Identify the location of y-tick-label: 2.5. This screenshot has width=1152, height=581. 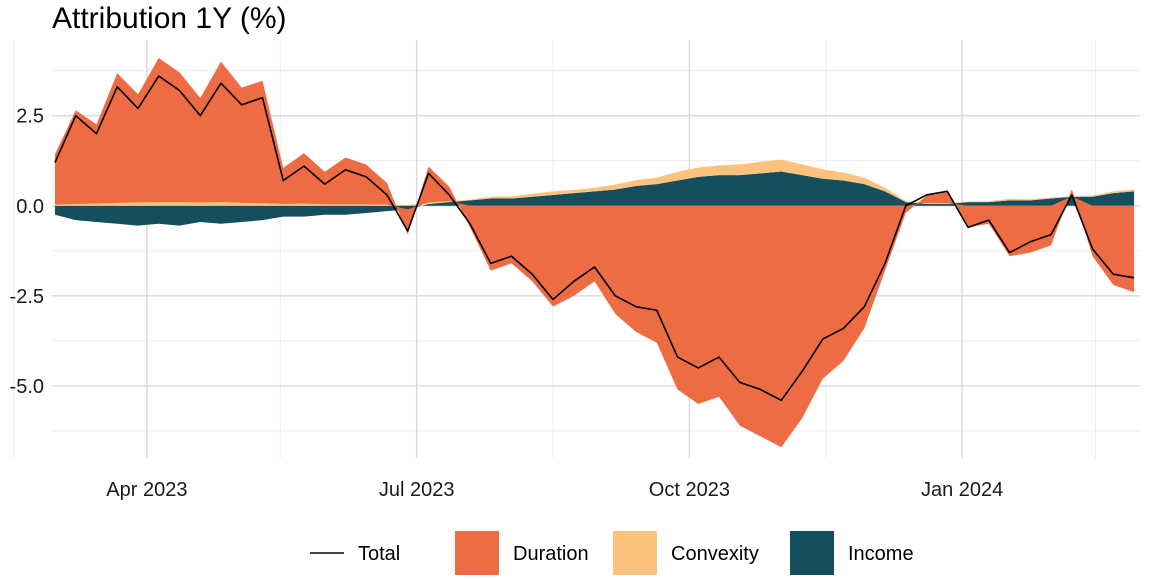
(30, 117).